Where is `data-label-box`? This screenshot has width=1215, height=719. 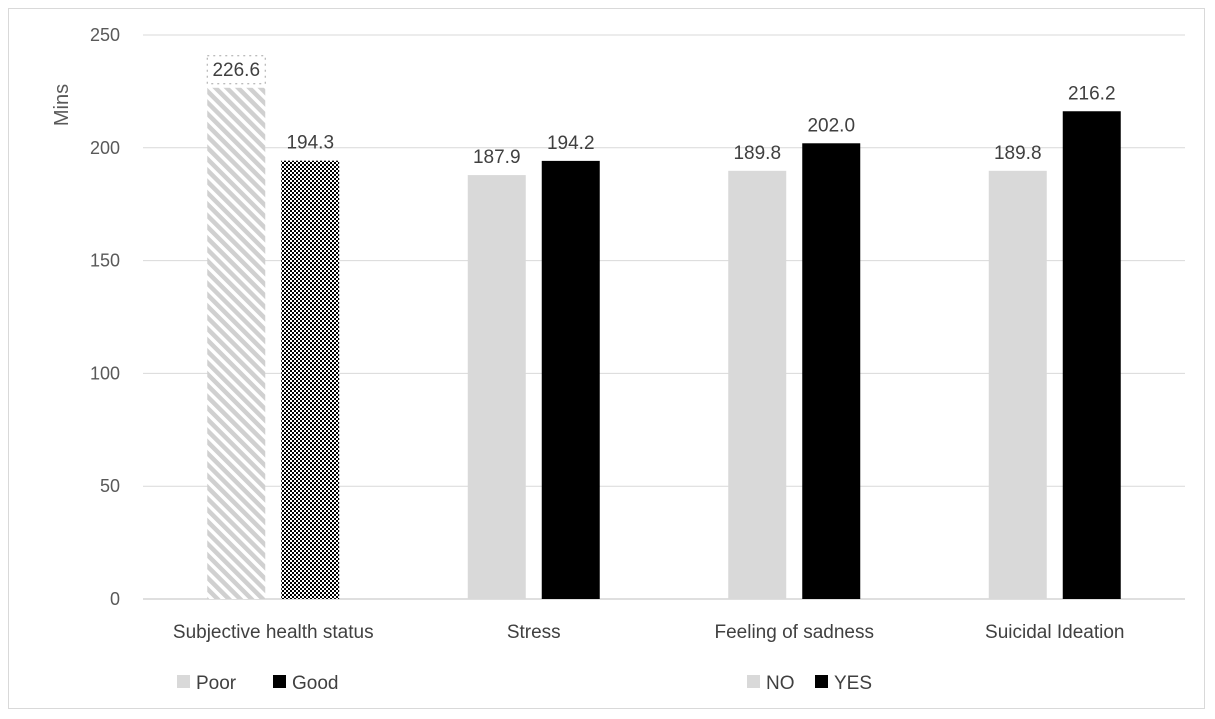 data-label-box is located at coordinates (236, 70).